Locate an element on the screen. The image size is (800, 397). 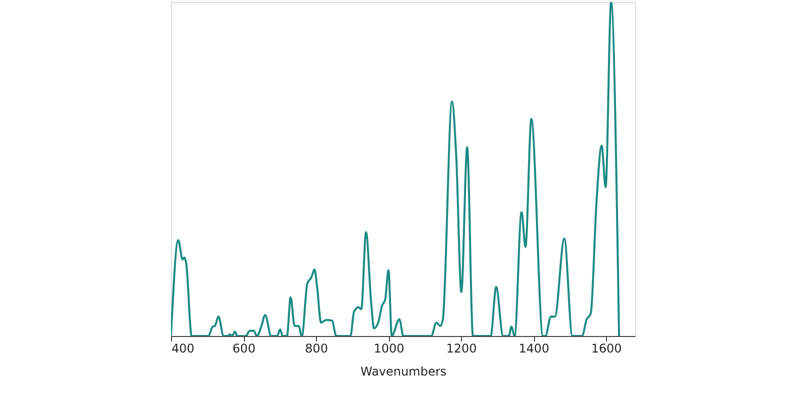
x-tick-label: 1200 is located at coordinates (461, 349).